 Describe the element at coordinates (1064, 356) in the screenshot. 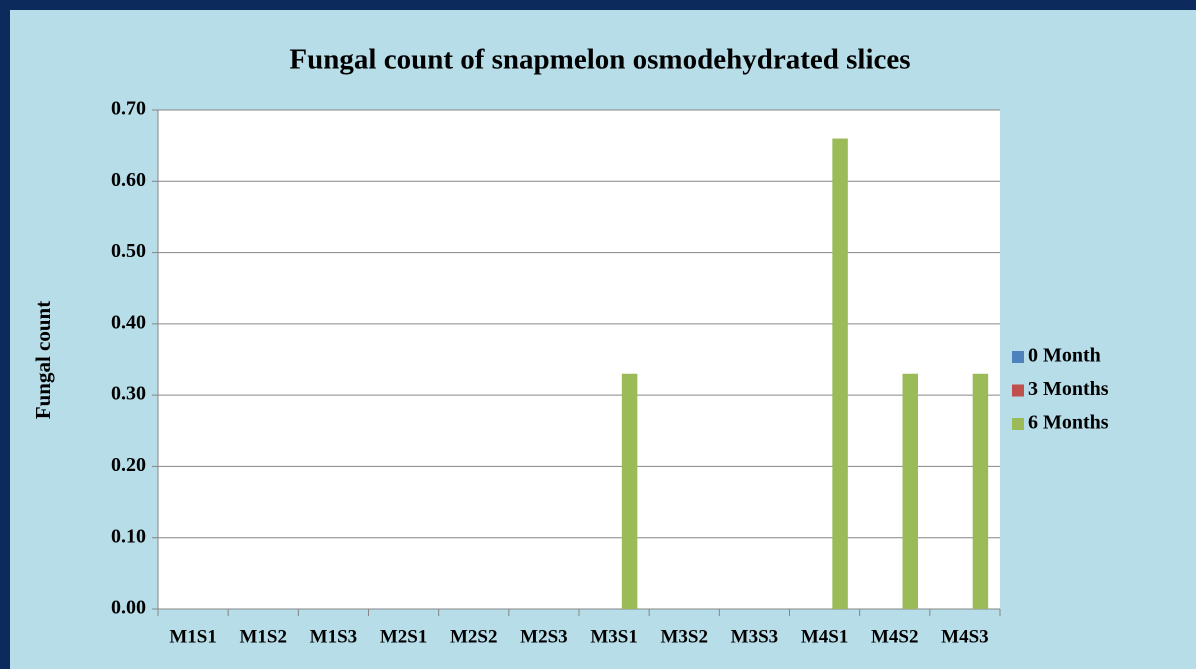

I see `legend-label: 0 Month` at that location.